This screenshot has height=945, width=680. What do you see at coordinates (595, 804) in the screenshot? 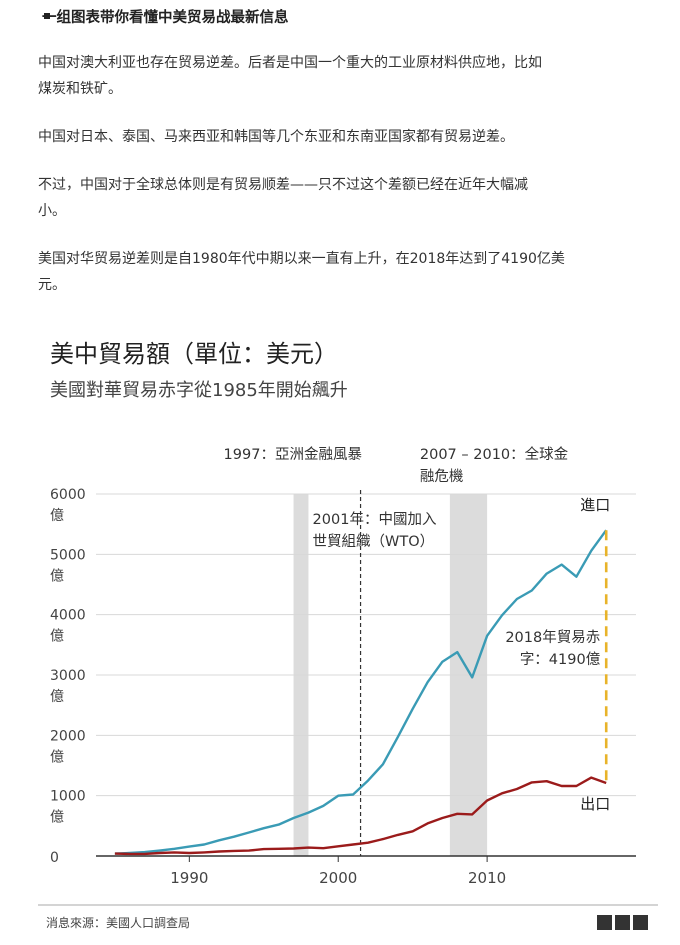
I see `series-label: 出口` at bounding box center [595, 804].